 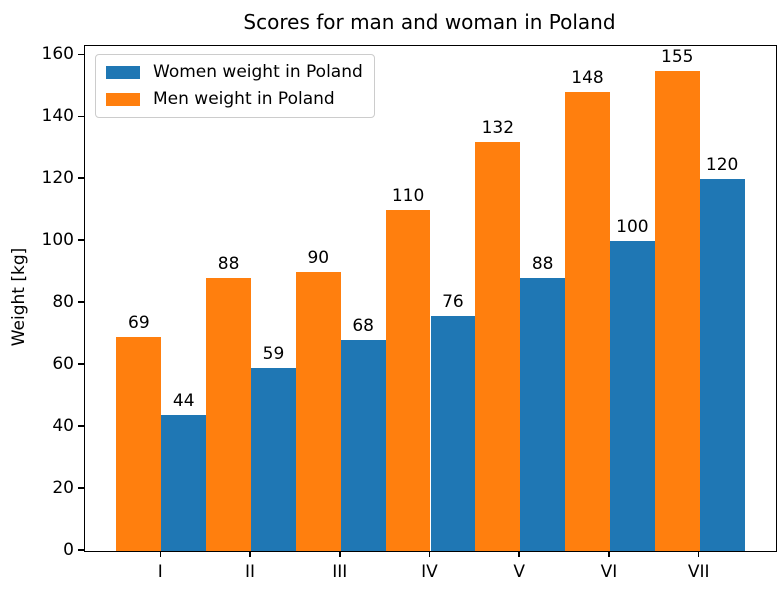 I want to click on bar-value-label-women-VI: 100, so click(x=632, y=227).